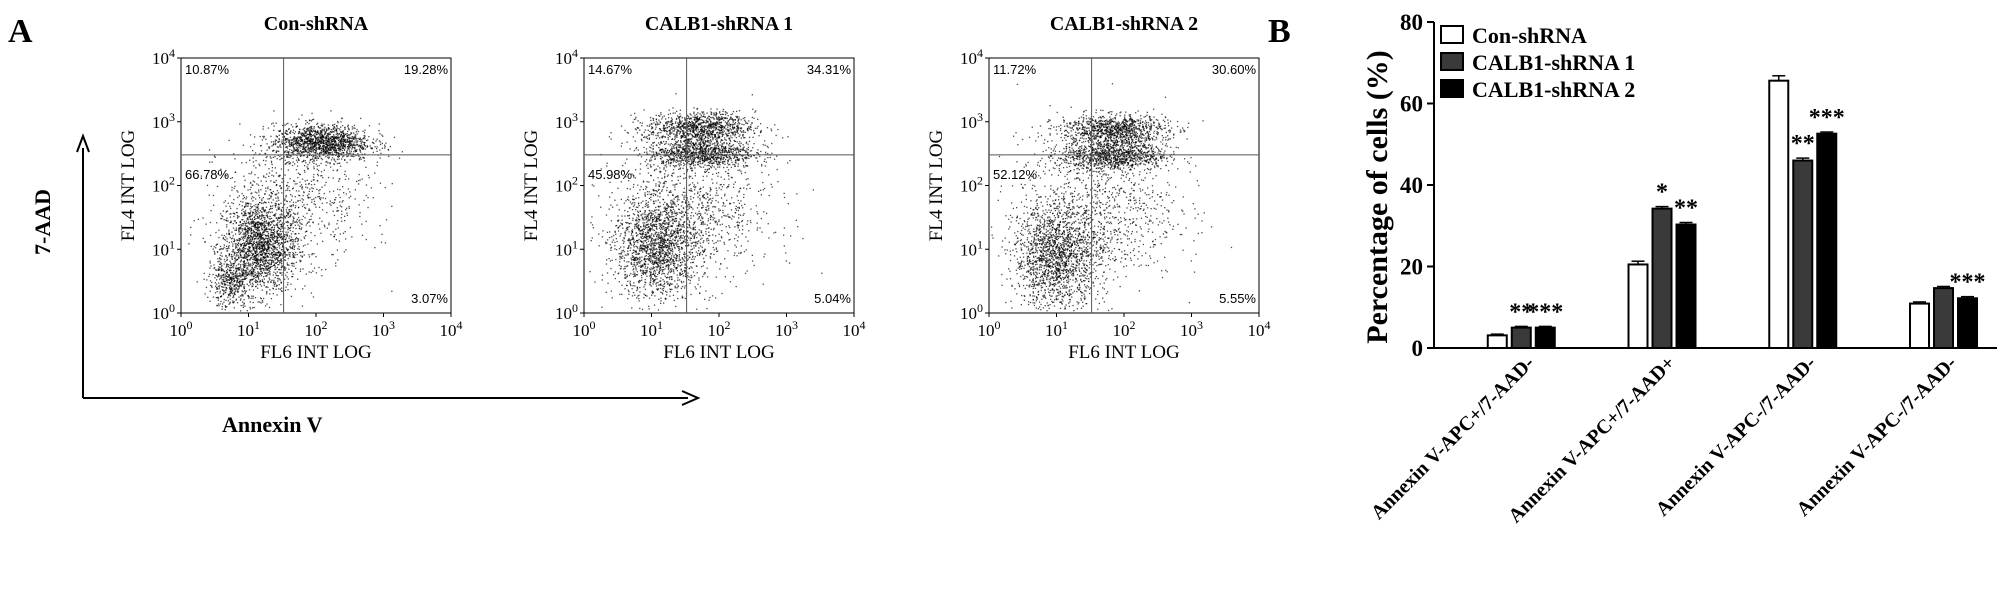 The image size is (2008, 601). What do you see at coordinates (719, 24) in the screenshot?
I see `plot-title: CALB1-shRNA 1` at bounding box center [719, 24].